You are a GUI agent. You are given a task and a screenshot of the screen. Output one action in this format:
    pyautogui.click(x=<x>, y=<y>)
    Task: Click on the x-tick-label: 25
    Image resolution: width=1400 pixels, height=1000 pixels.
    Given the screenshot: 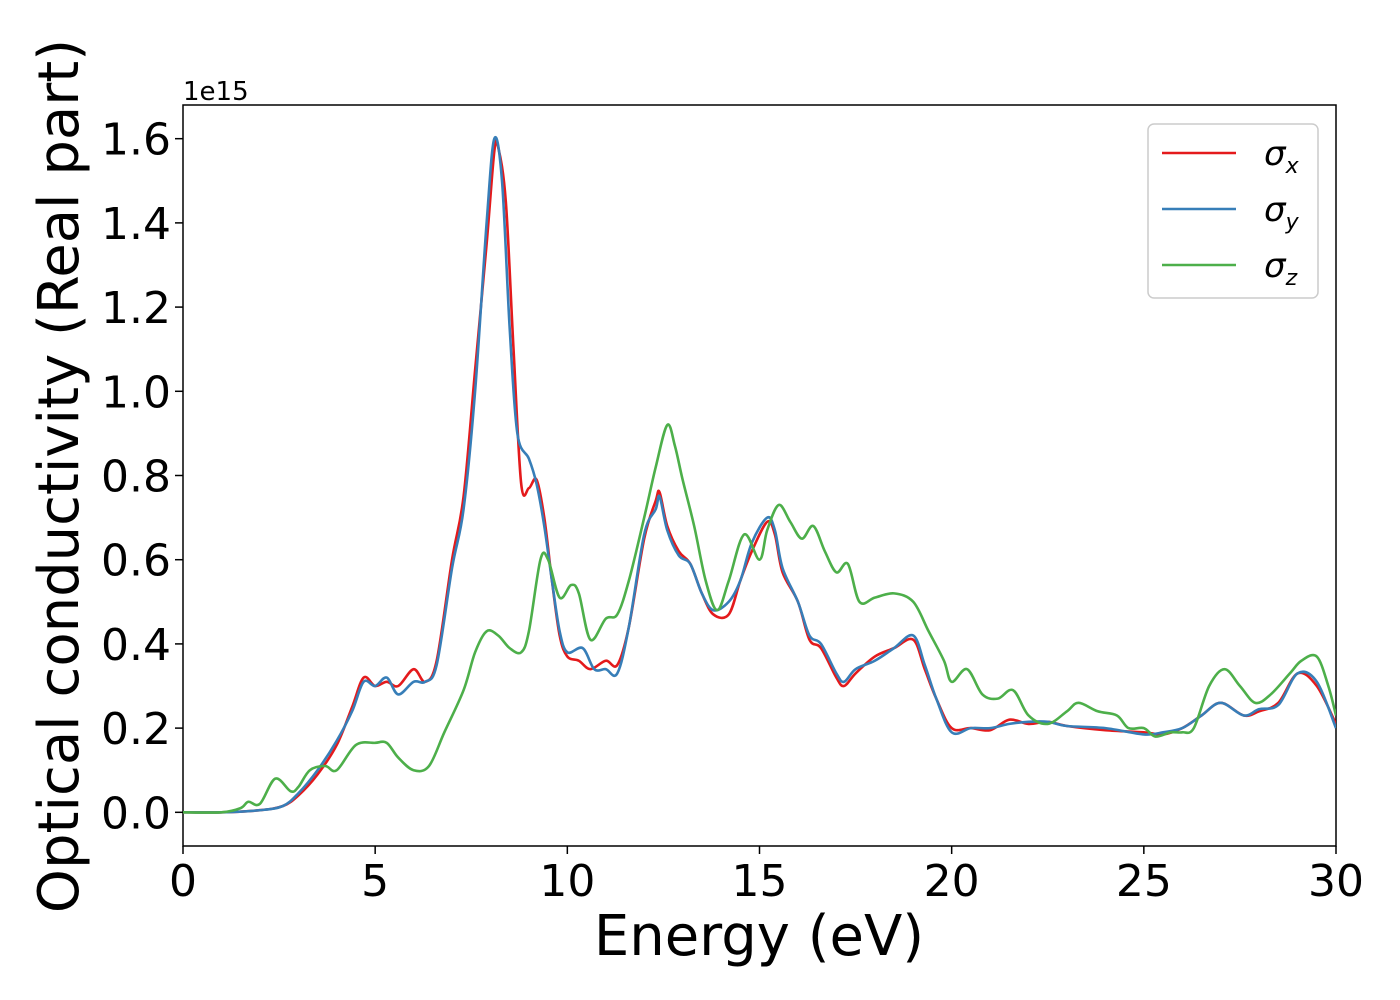 What is the action you would take?
    pyautogui.click(x=1144, y=881)
    